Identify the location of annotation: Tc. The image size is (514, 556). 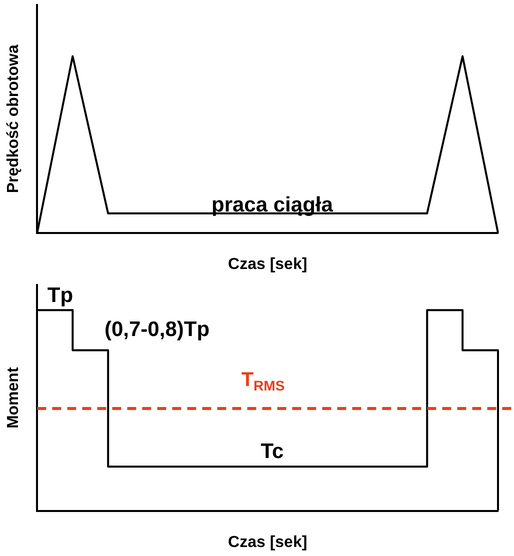
(272, 451).